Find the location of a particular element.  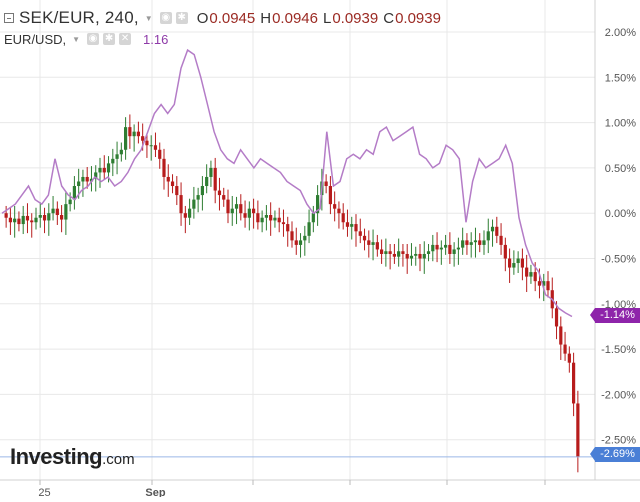

ohlc-high-label: H is located at coordinates (266, 18).